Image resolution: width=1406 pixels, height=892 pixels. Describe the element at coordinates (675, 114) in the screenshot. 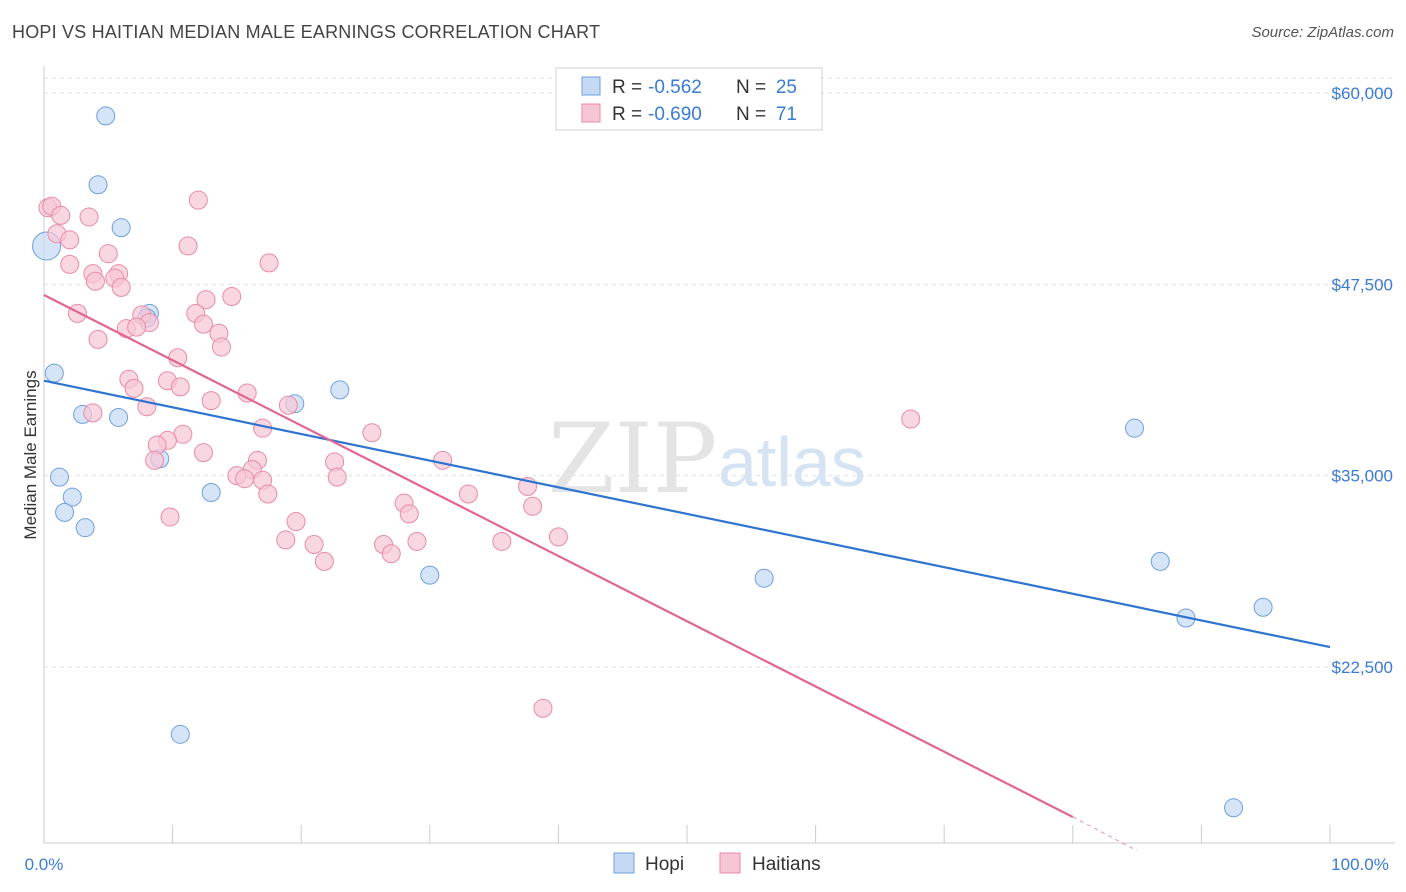

I see `legend-r-value: -0.690` at that location.